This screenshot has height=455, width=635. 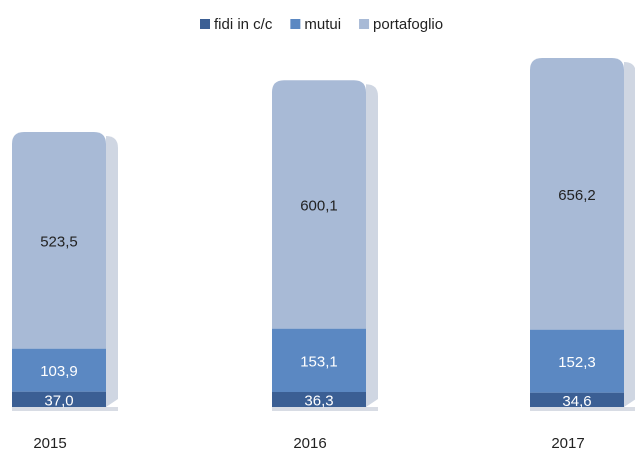 I want to click on value-label: 34,6, so click(x=576, y=401).